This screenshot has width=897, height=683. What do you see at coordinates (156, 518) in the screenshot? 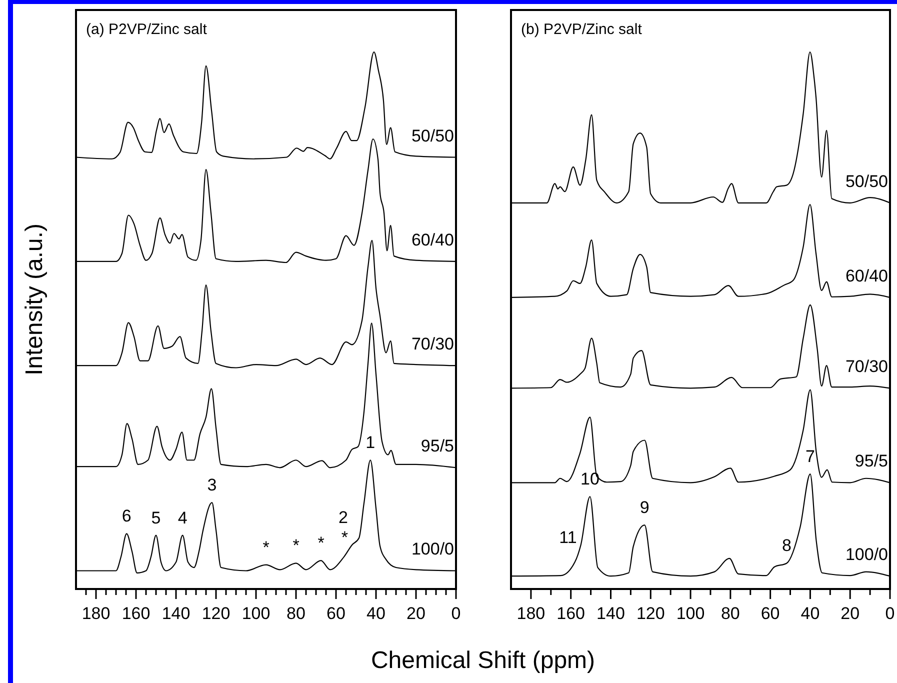
I see `annotation: 5` at bounding box center [156, 518].